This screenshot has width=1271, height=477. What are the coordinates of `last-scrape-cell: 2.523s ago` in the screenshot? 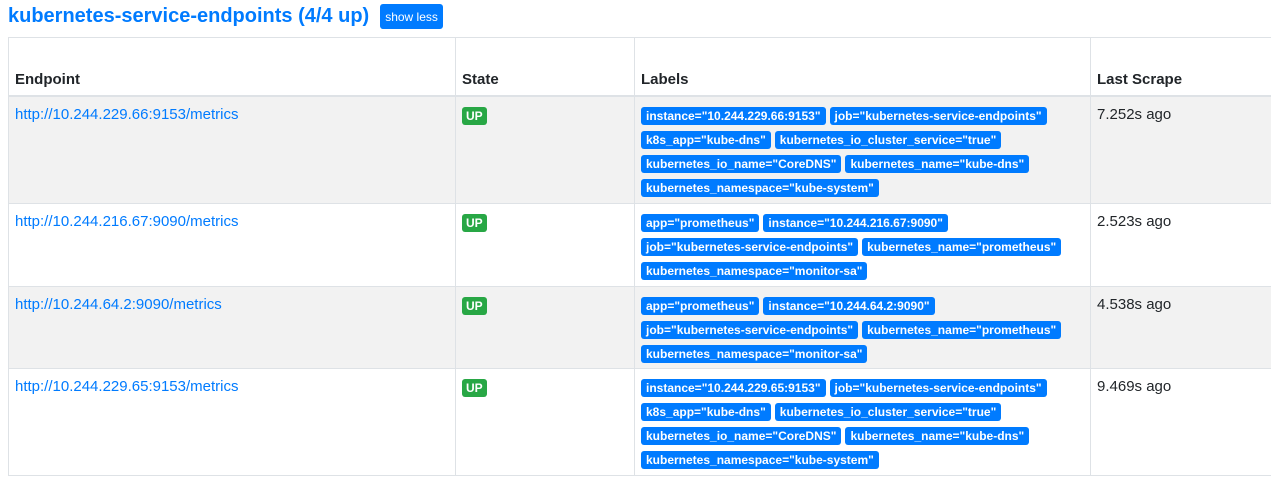 It's located at (1180, 244).